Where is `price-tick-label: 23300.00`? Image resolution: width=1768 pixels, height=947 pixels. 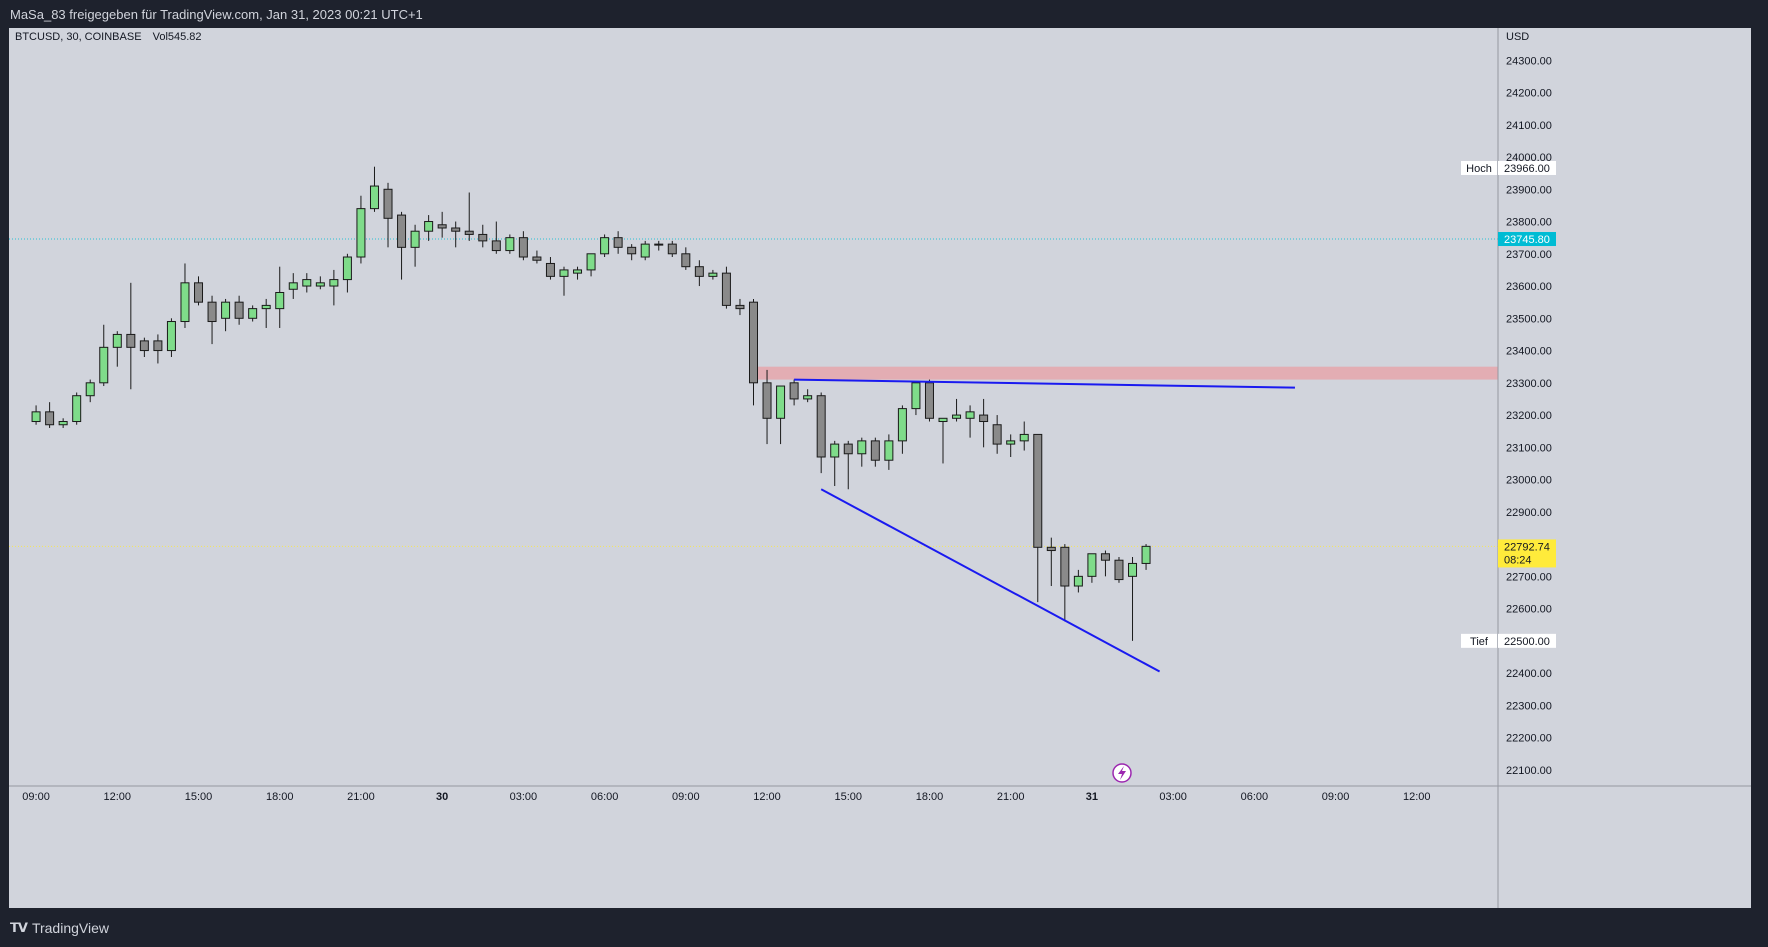 price-tick-label: 23300.00 is located at coordinates (1529, 384).